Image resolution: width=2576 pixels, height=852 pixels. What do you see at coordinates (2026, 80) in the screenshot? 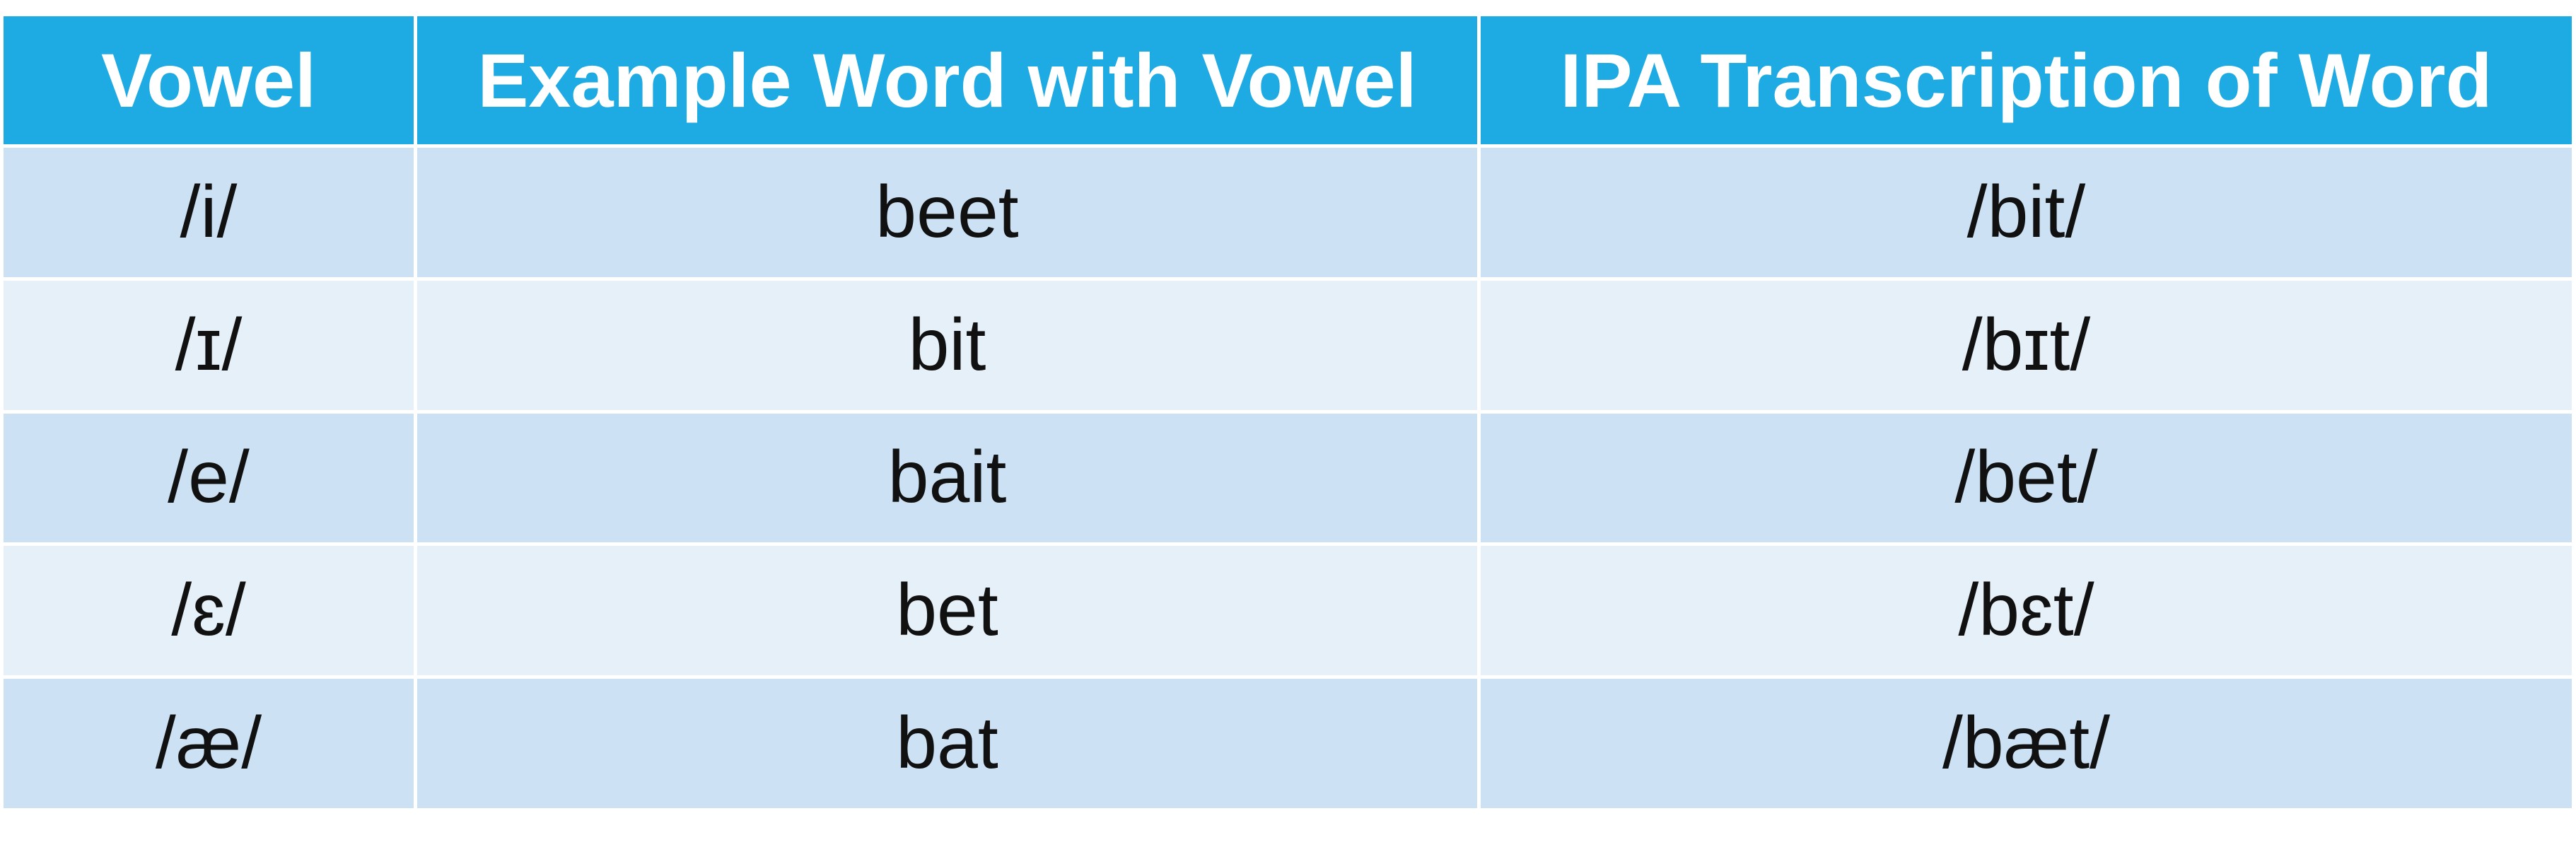
I see `header-cell: IPA Transcription of Word` at bounding box center [2026, 80].